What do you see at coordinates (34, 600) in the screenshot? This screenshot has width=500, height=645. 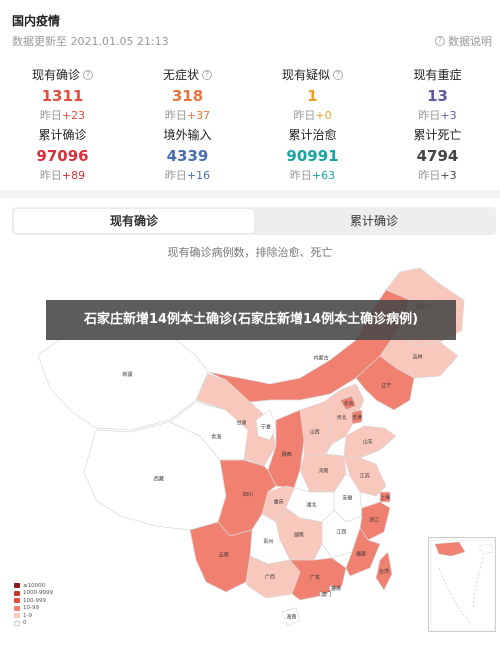 I see `legend-label: 100-999` at bounding box center [34, 600].